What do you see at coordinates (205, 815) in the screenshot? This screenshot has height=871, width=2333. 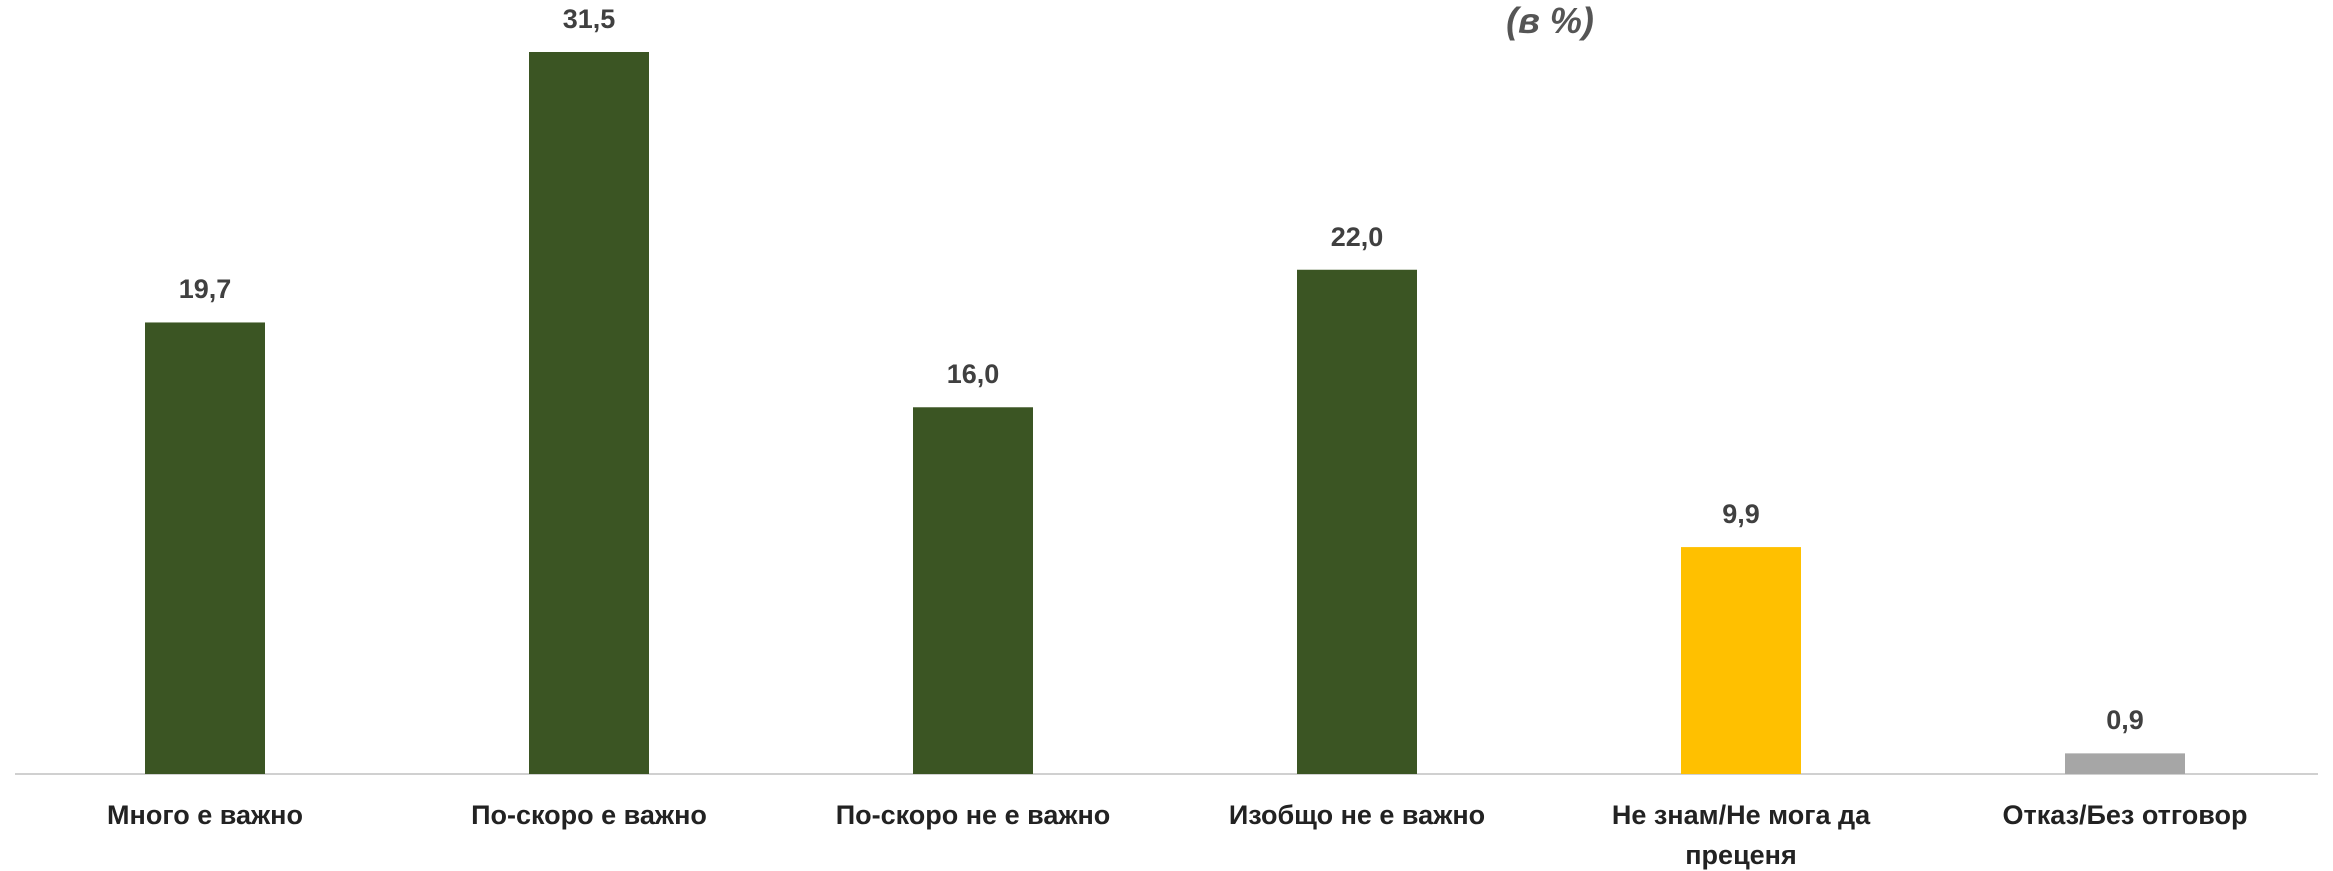 I see `x-tick-label: Много е важно` at bounding box center [205, 815].